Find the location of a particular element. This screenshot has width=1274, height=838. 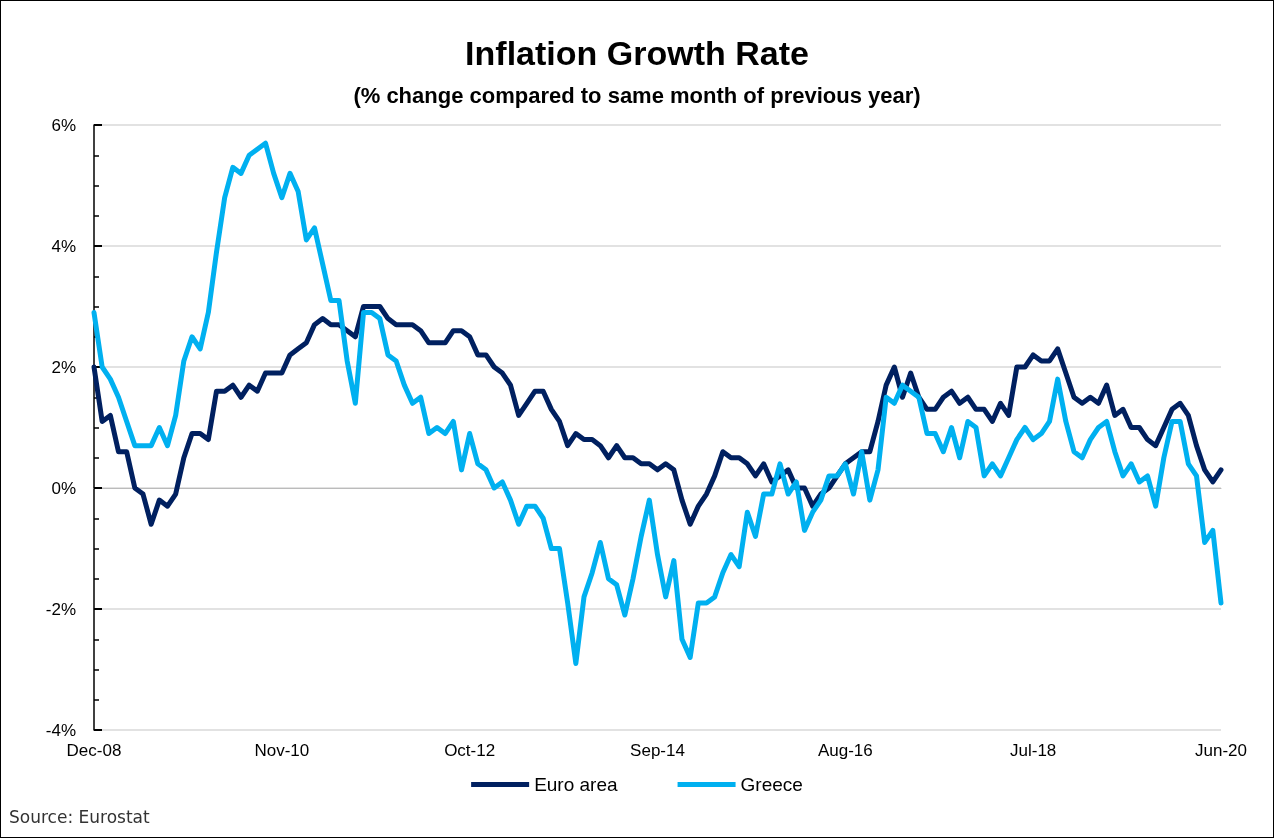

x-tick-label: Jun-20 is located at coordinates (1221, 750).